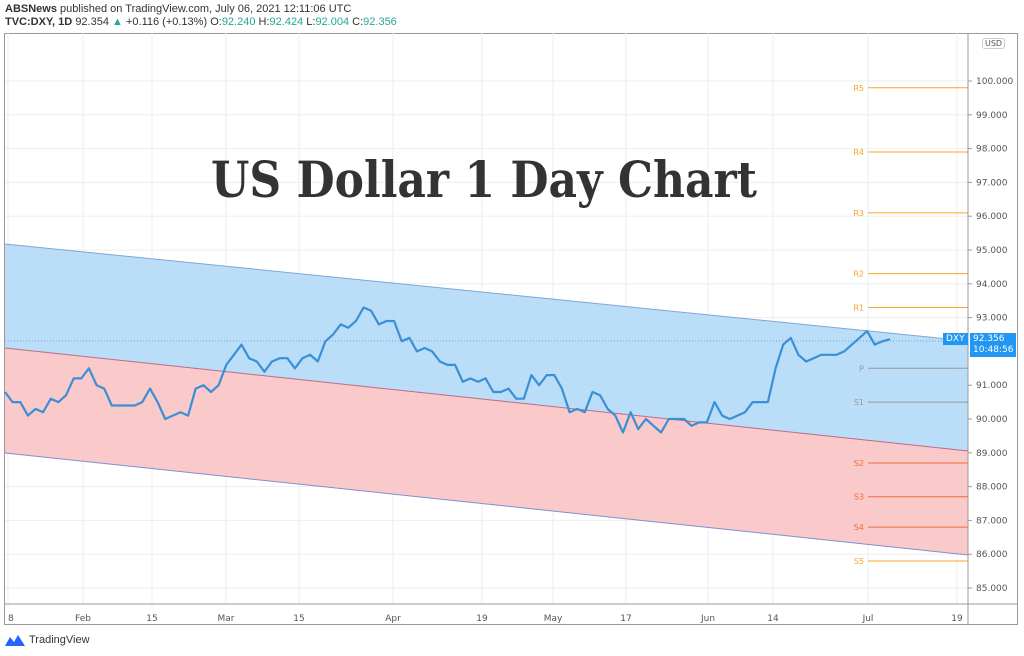  What do you see at coordinates (707, 619) in the screenshot?
I see `time-tick-label: Jun` at bounding box center [707, 619].